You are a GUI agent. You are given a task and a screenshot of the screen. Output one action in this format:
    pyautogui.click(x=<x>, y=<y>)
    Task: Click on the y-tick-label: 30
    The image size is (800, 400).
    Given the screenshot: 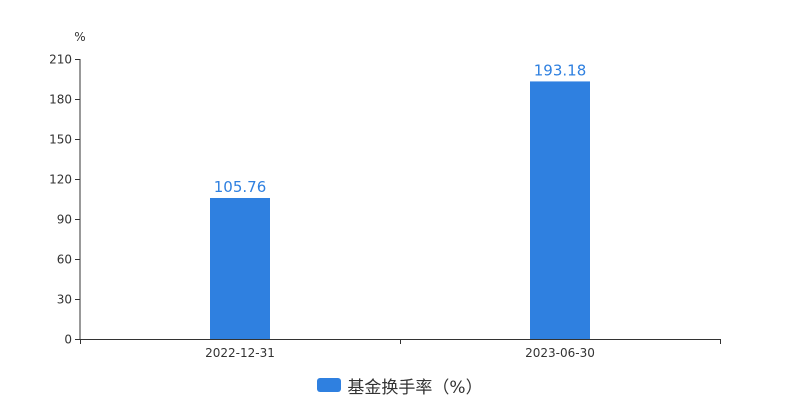 What is the action you would take?
    pyautogui.click(x=64, y=300)
    